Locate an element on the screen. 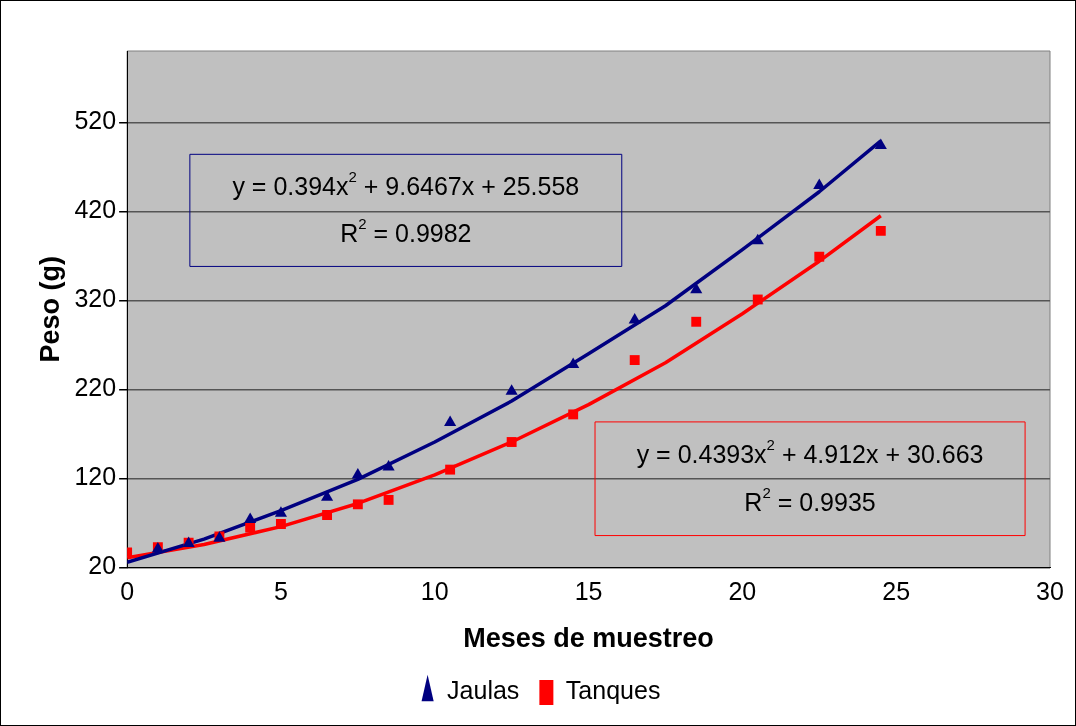  y-tick-label: 20 is located at coordinates (102, 565).